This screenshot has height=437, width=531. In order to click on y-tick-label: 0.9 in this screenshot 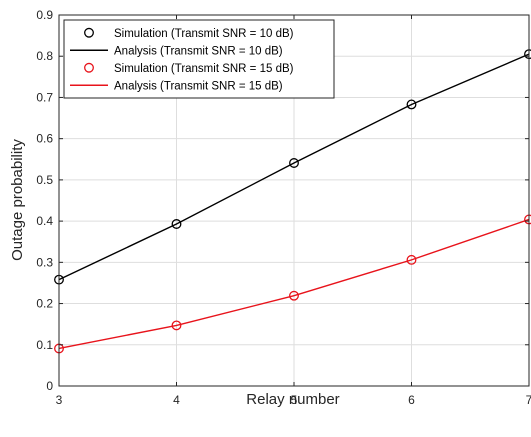, I will do `click(44, 15)`.